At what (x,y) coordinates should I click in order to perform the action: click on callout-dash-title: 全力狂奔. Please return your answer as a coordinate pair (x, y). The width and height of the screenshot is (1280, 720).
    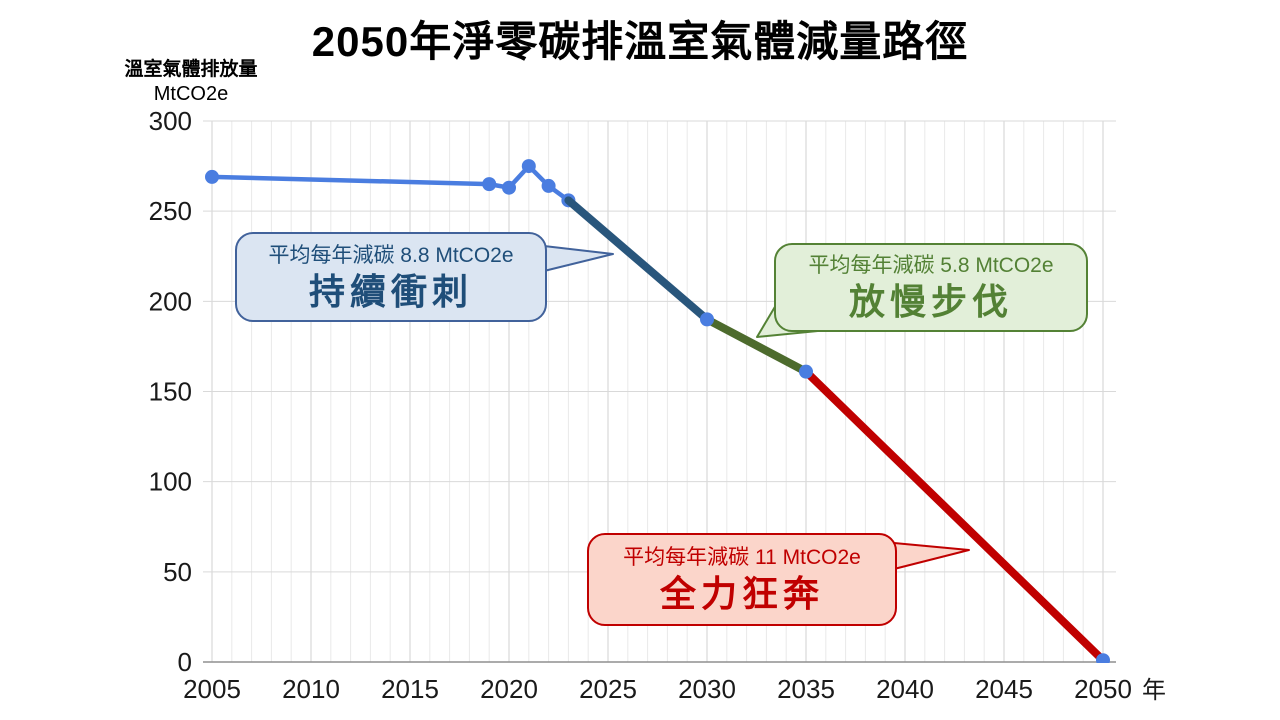
    Looking at the image, I should click on (741, 594).